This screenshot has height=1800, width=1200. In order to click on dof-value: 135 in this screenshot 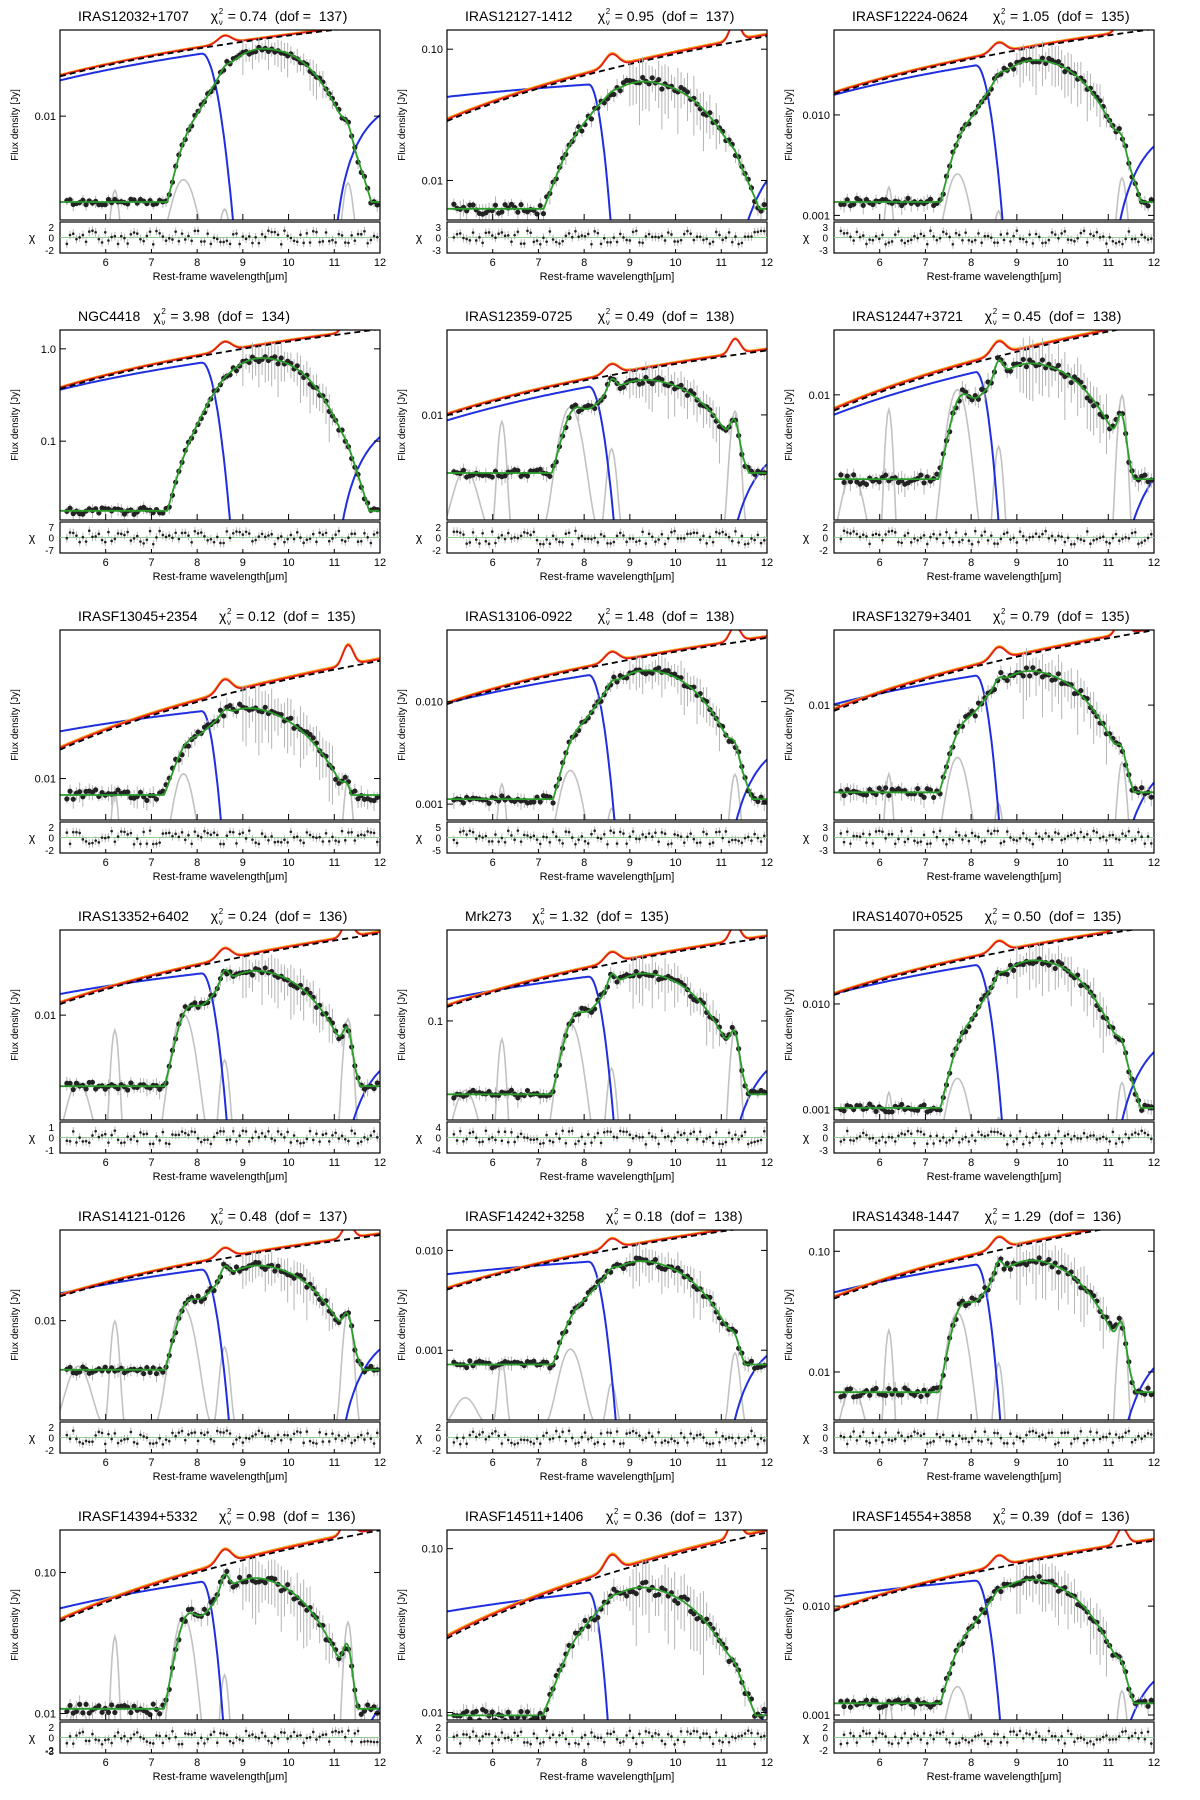, I will do `click(652, 916)`.